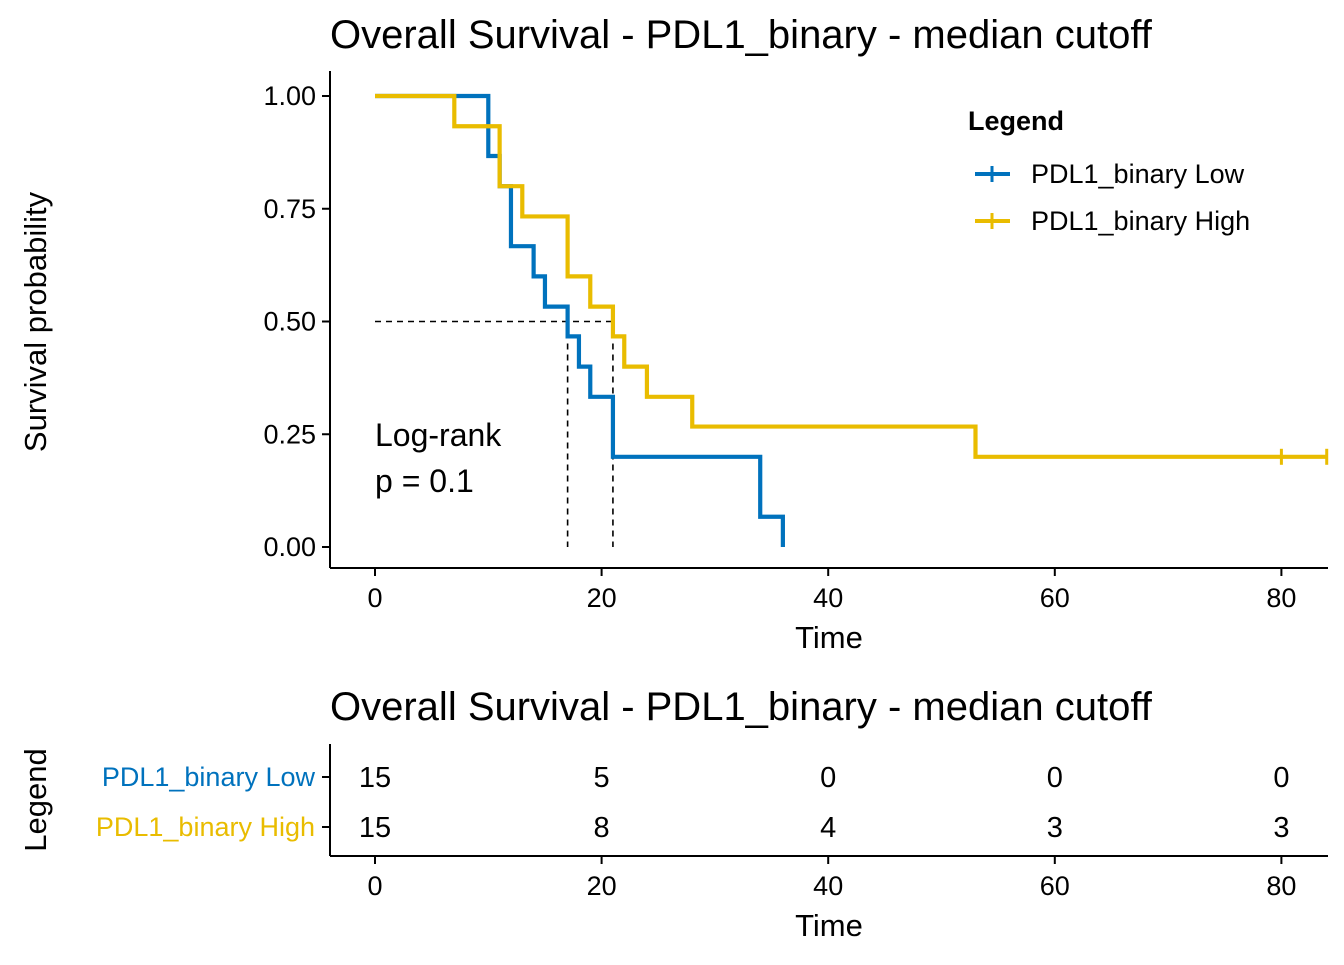  I want to click on risk-x-tick-label: 40, so click(828, 886).